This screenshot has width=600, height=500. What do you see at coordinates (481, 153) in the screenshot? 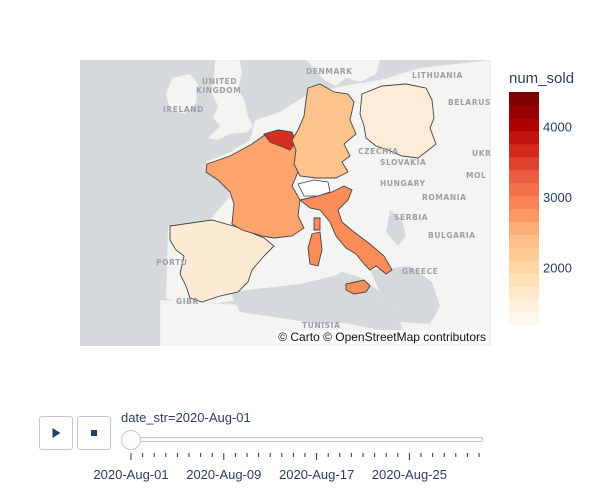
I see `label-ukraine: UKR` at bounding box center [481, 153].